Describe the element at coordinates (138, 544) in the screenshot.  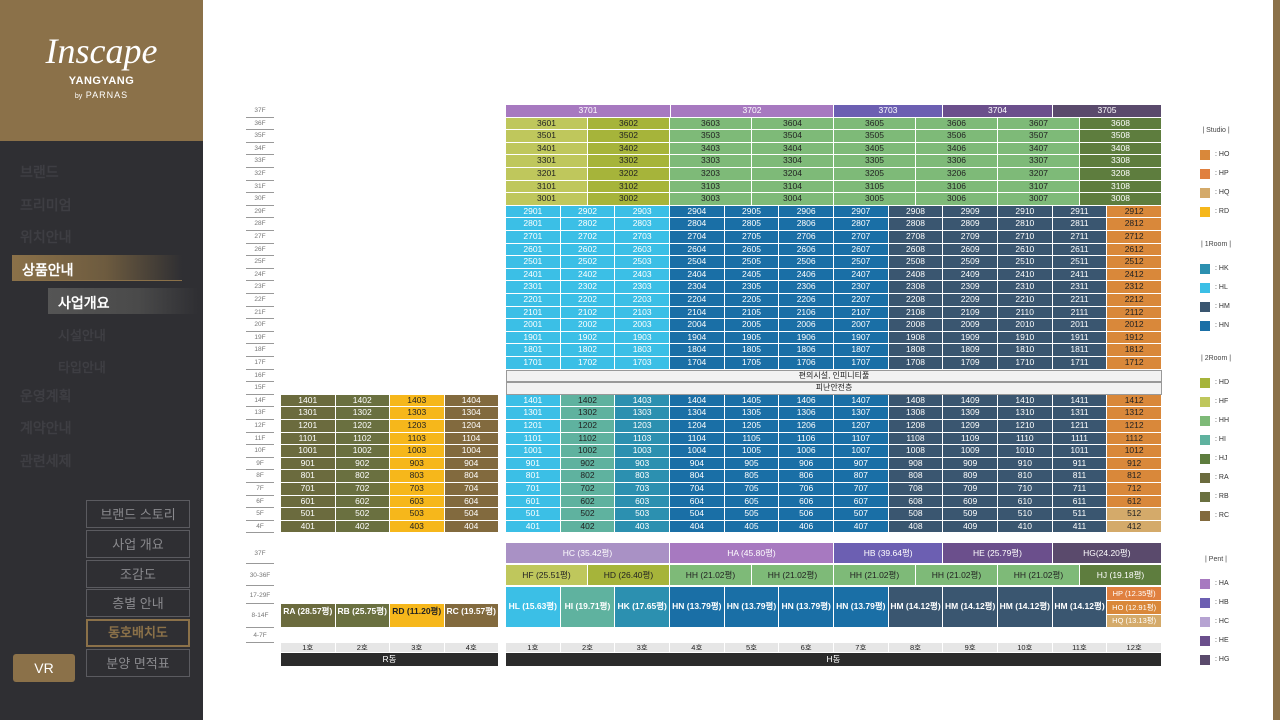
I see `business-overview-button: 사업 개요` at that location.